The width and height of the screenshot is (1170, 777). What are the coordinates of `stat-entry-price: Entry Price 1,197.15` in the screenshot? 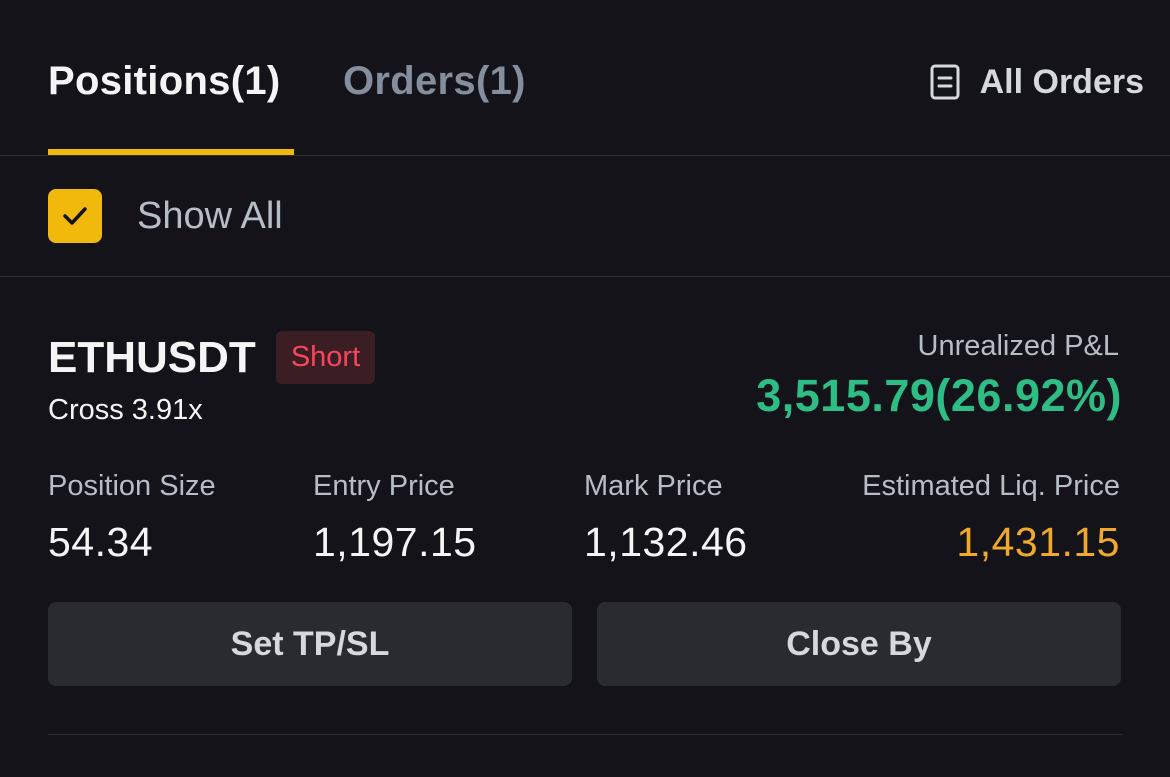 It's located at (395, 517).